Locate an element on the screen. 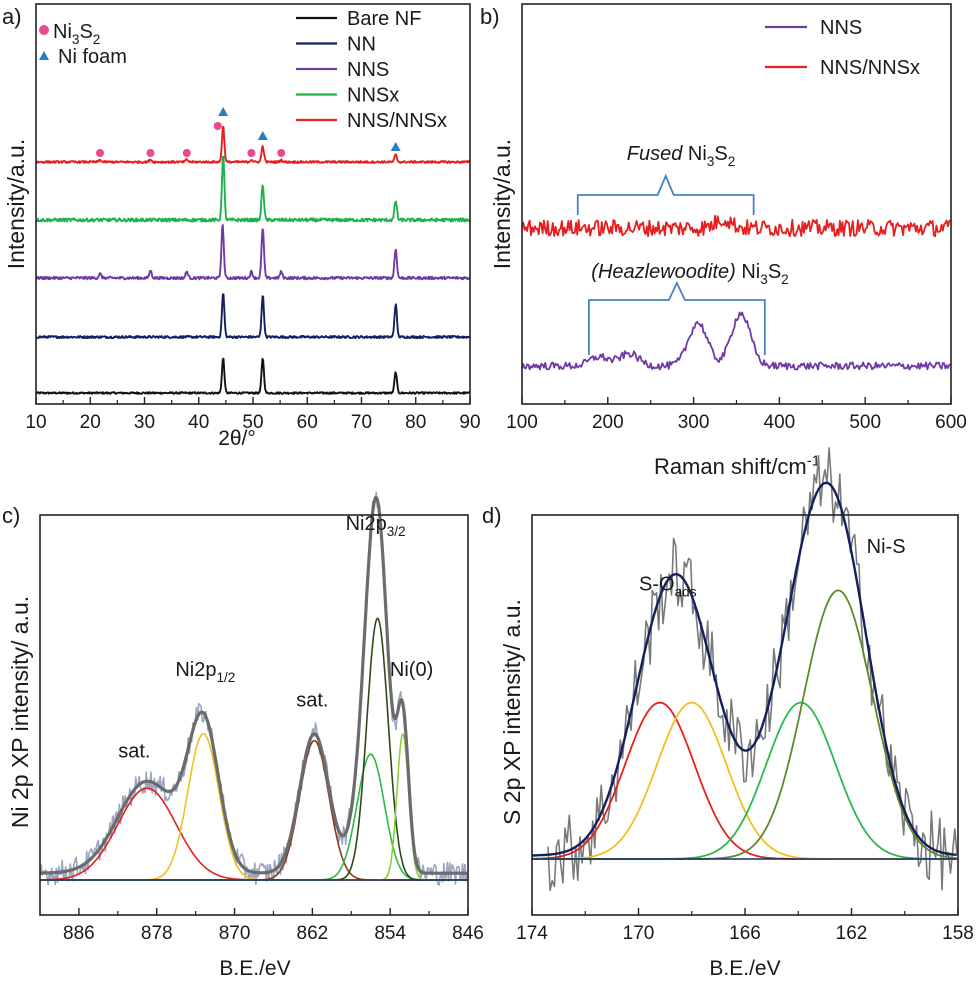 This screenshot has width=980, height=983. peak-label: Ni(0) is located at coordinates (411, 670).